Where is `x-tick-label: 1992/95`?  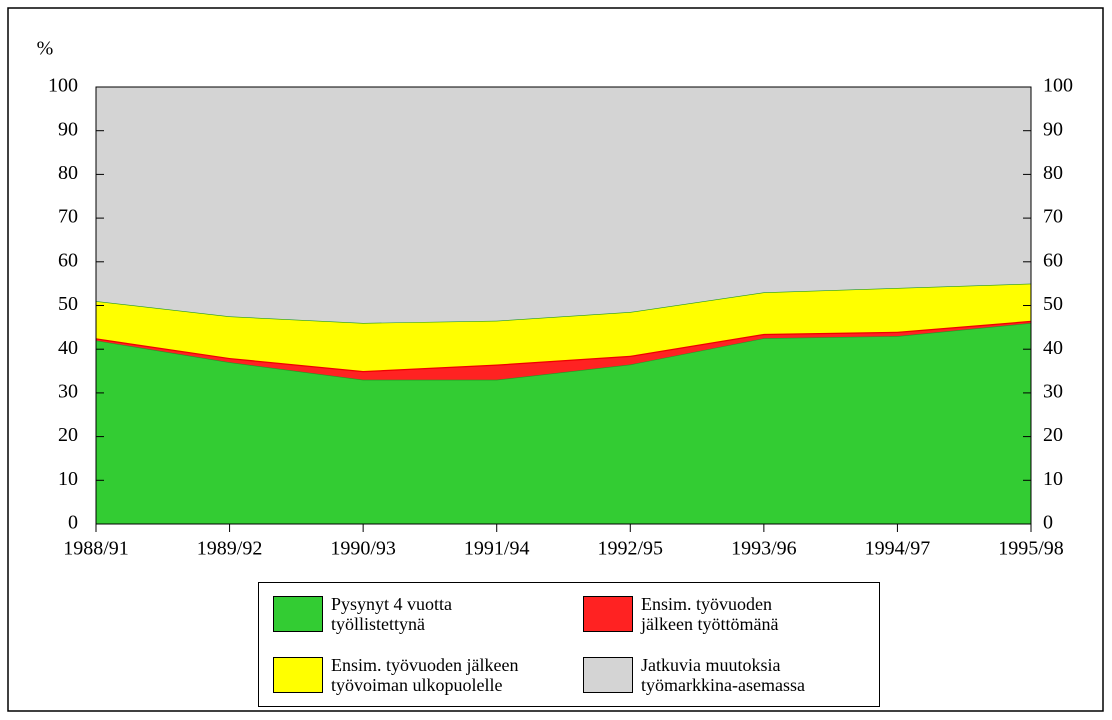
x-tick-label: 1992/95 is located at coordinates (631, 549).